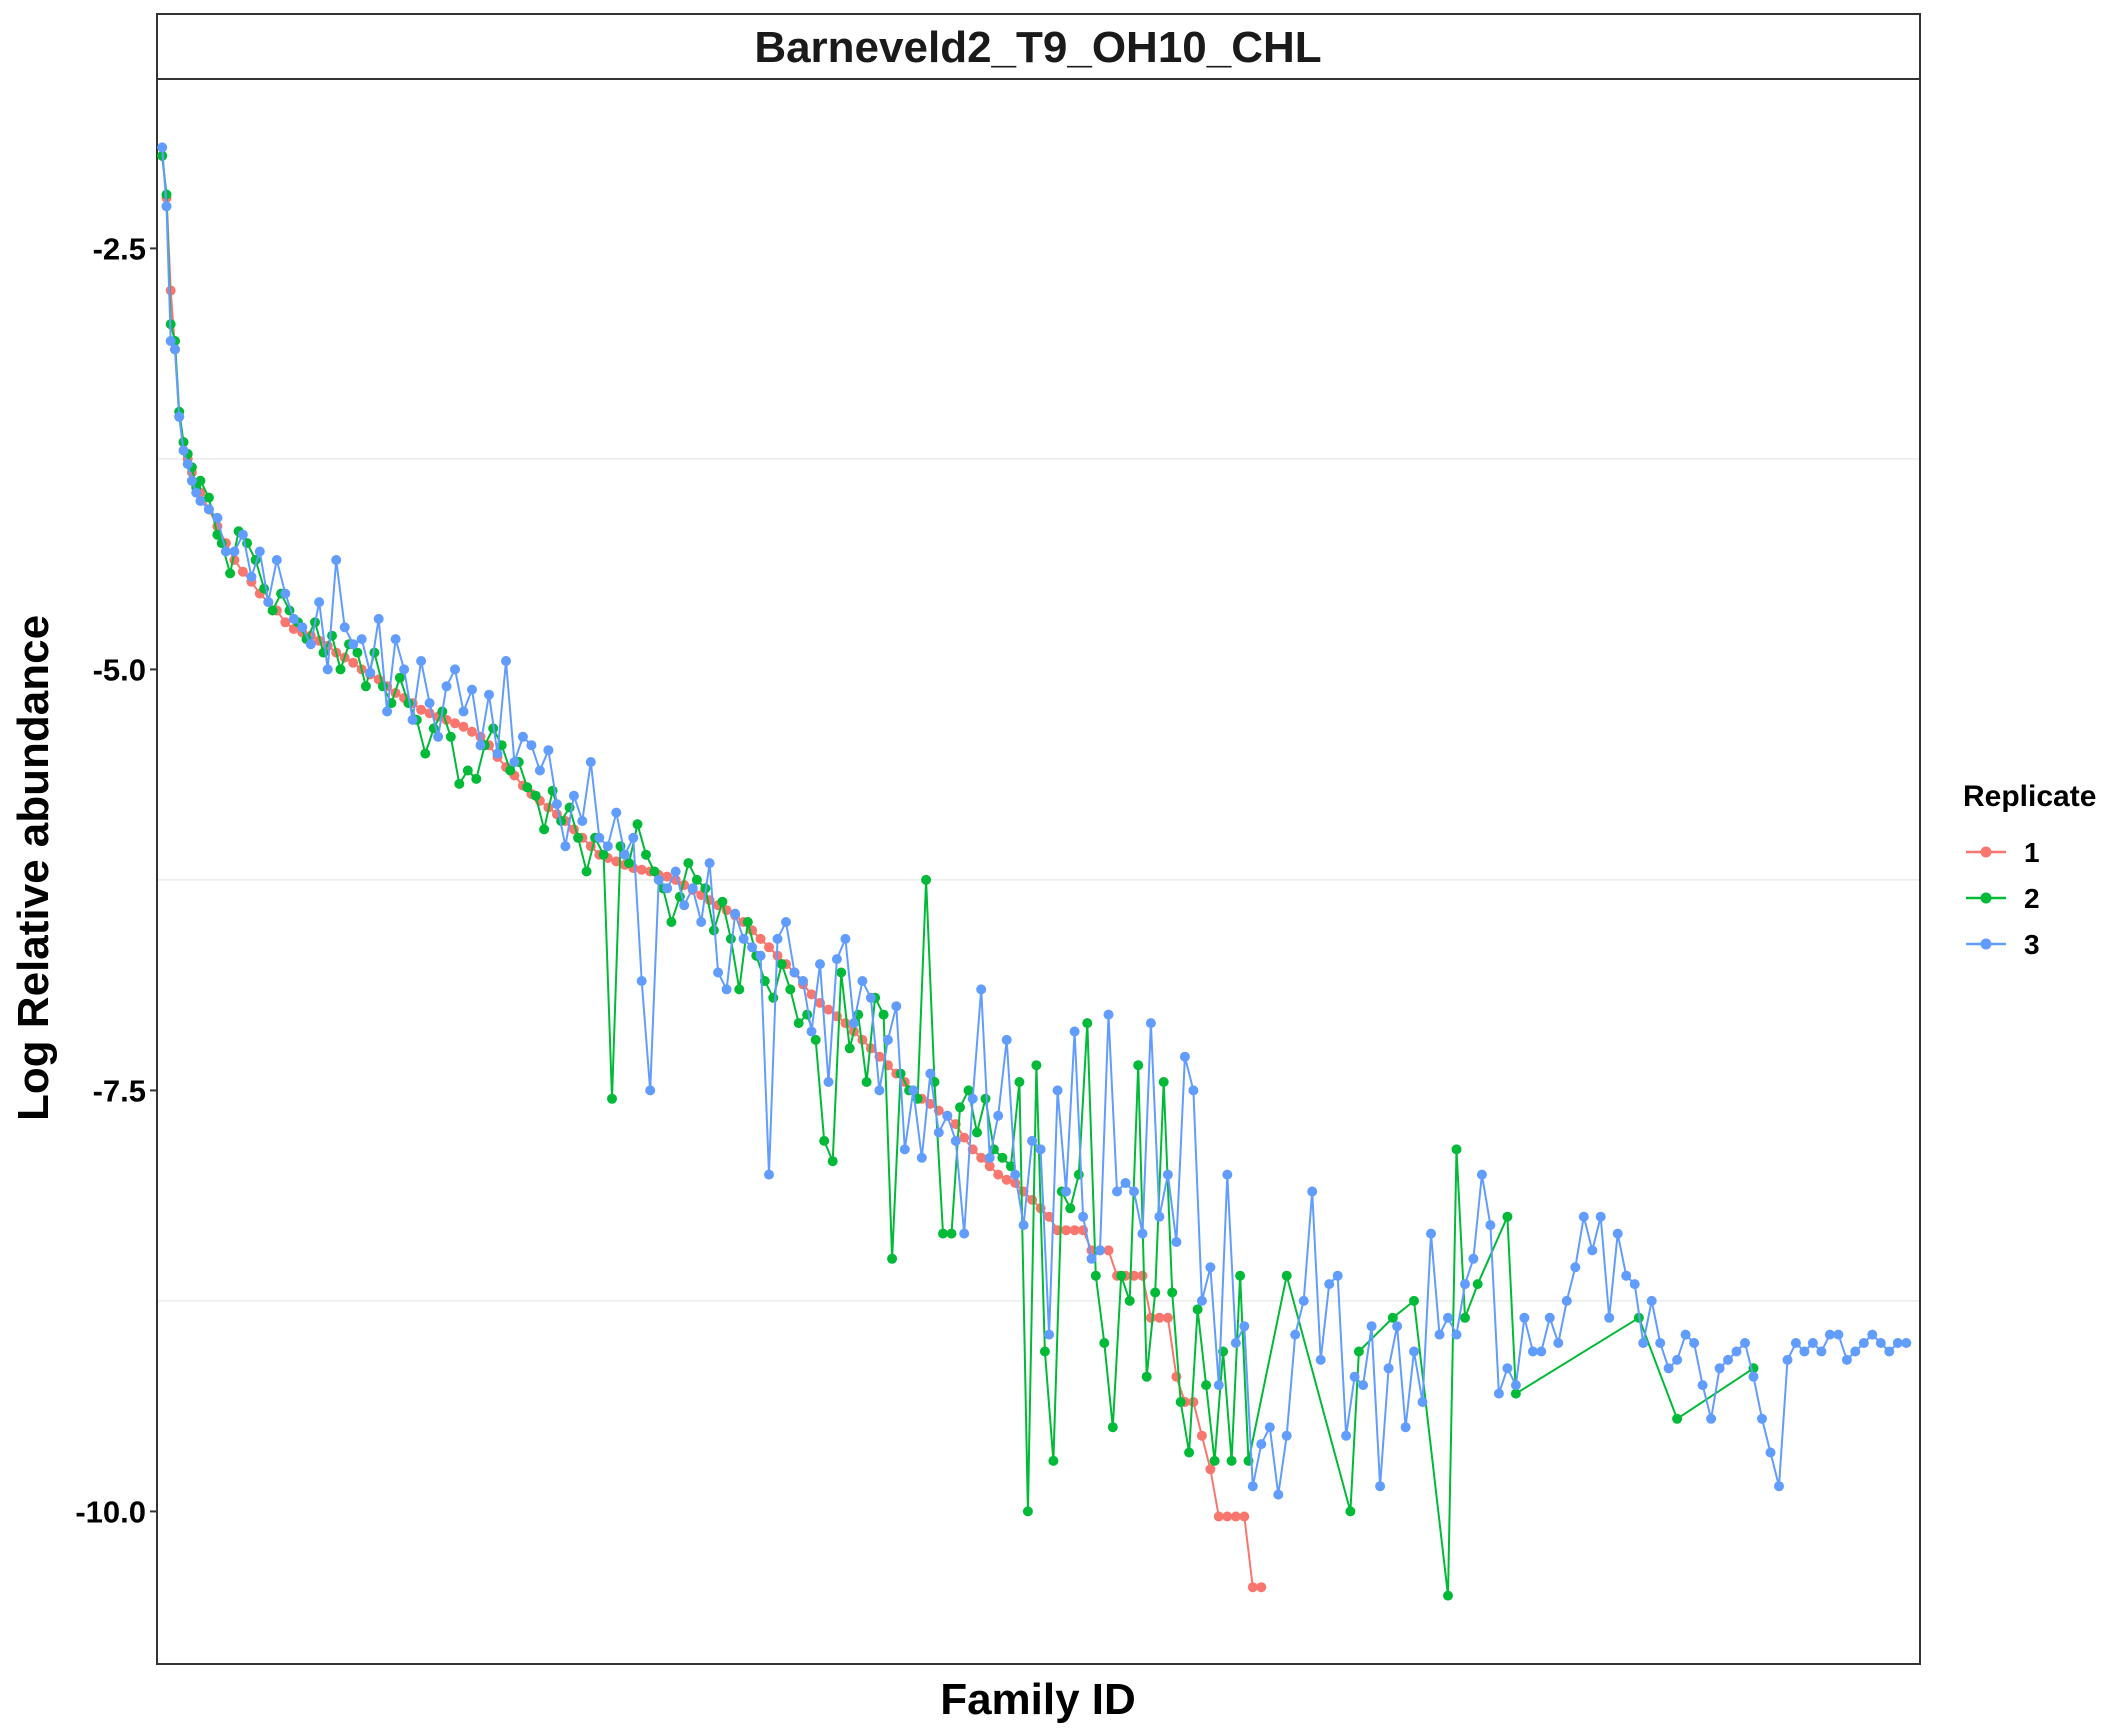 This screenshot has height=1728, width=2112. I want to click on y-tick-label: -7.5, so click(119, 1090).